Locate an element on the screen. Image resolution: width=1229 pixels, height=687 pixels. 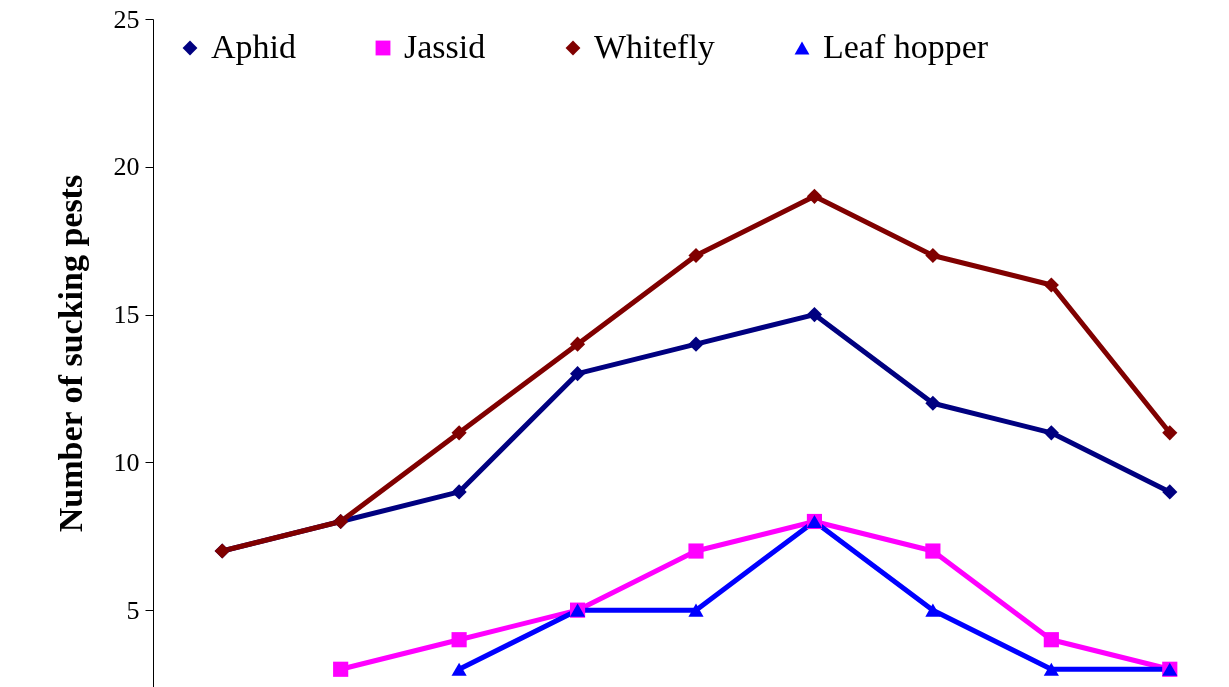
y-tick-label: 15 is located at coordinates (126, 315).